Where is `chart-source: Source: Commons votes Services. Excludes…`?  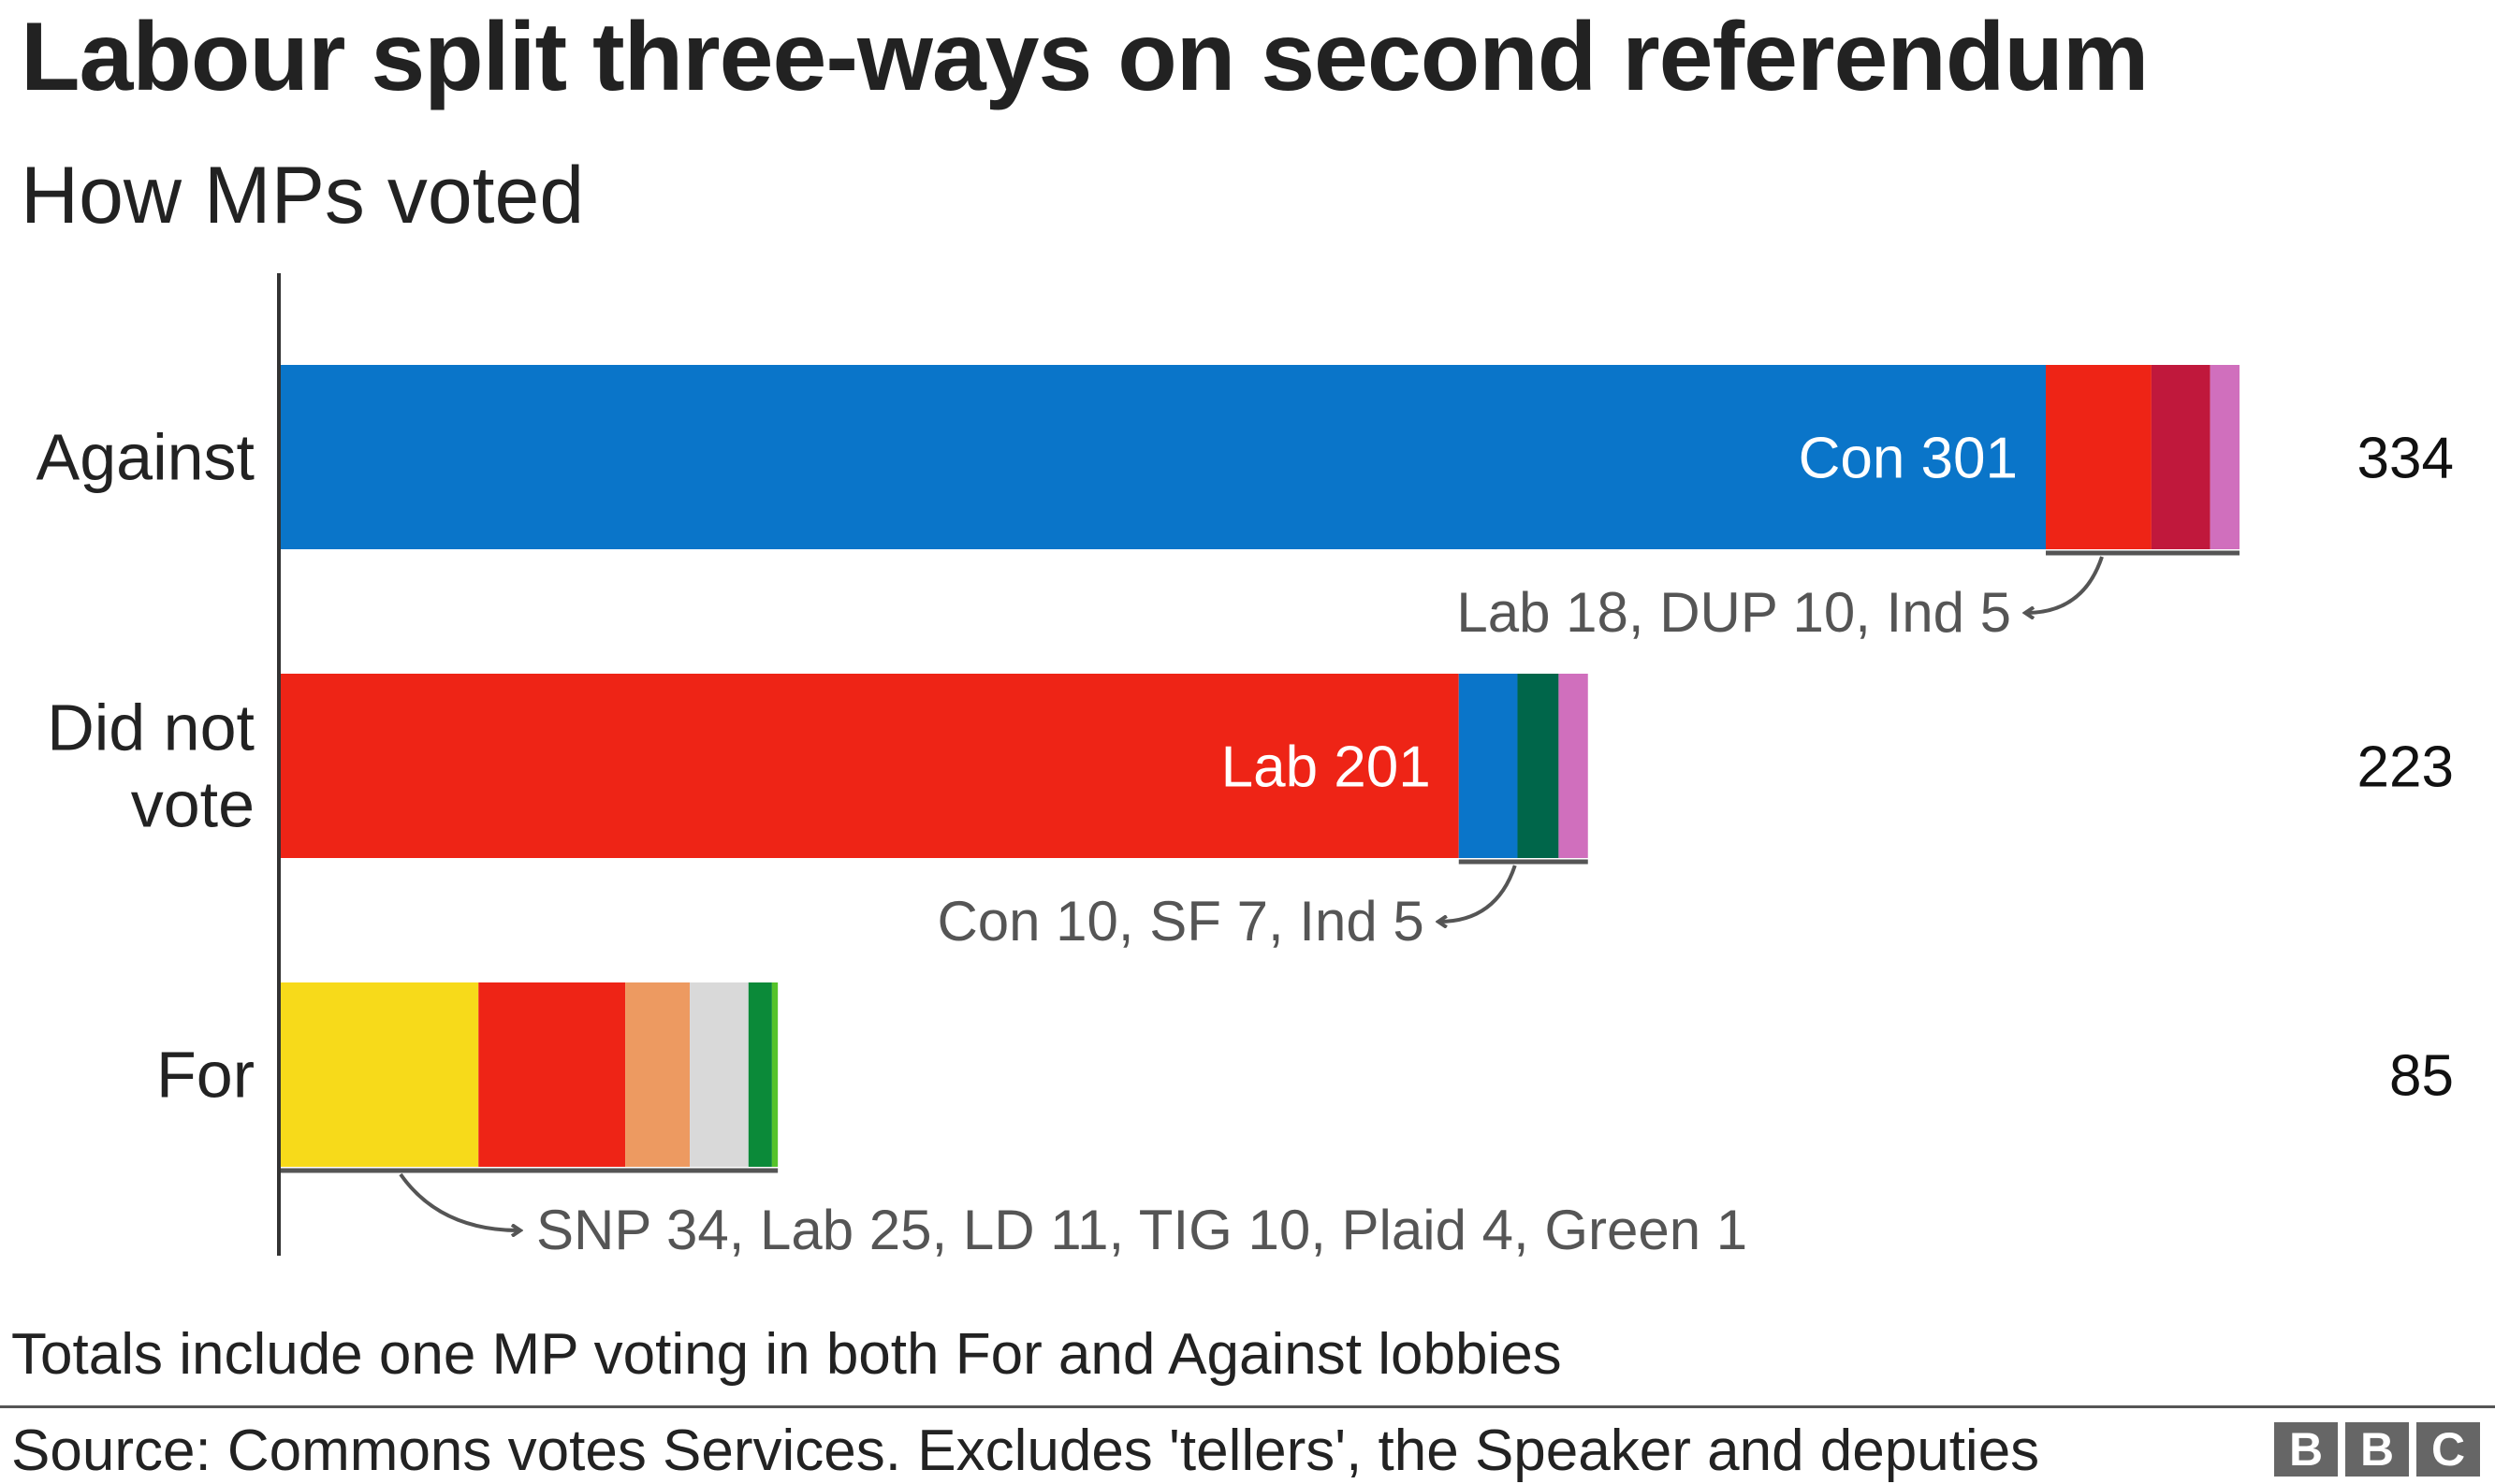 chart-source: Source: Commons votes Services. Excludes… is located at coordinates (1026, 1451).